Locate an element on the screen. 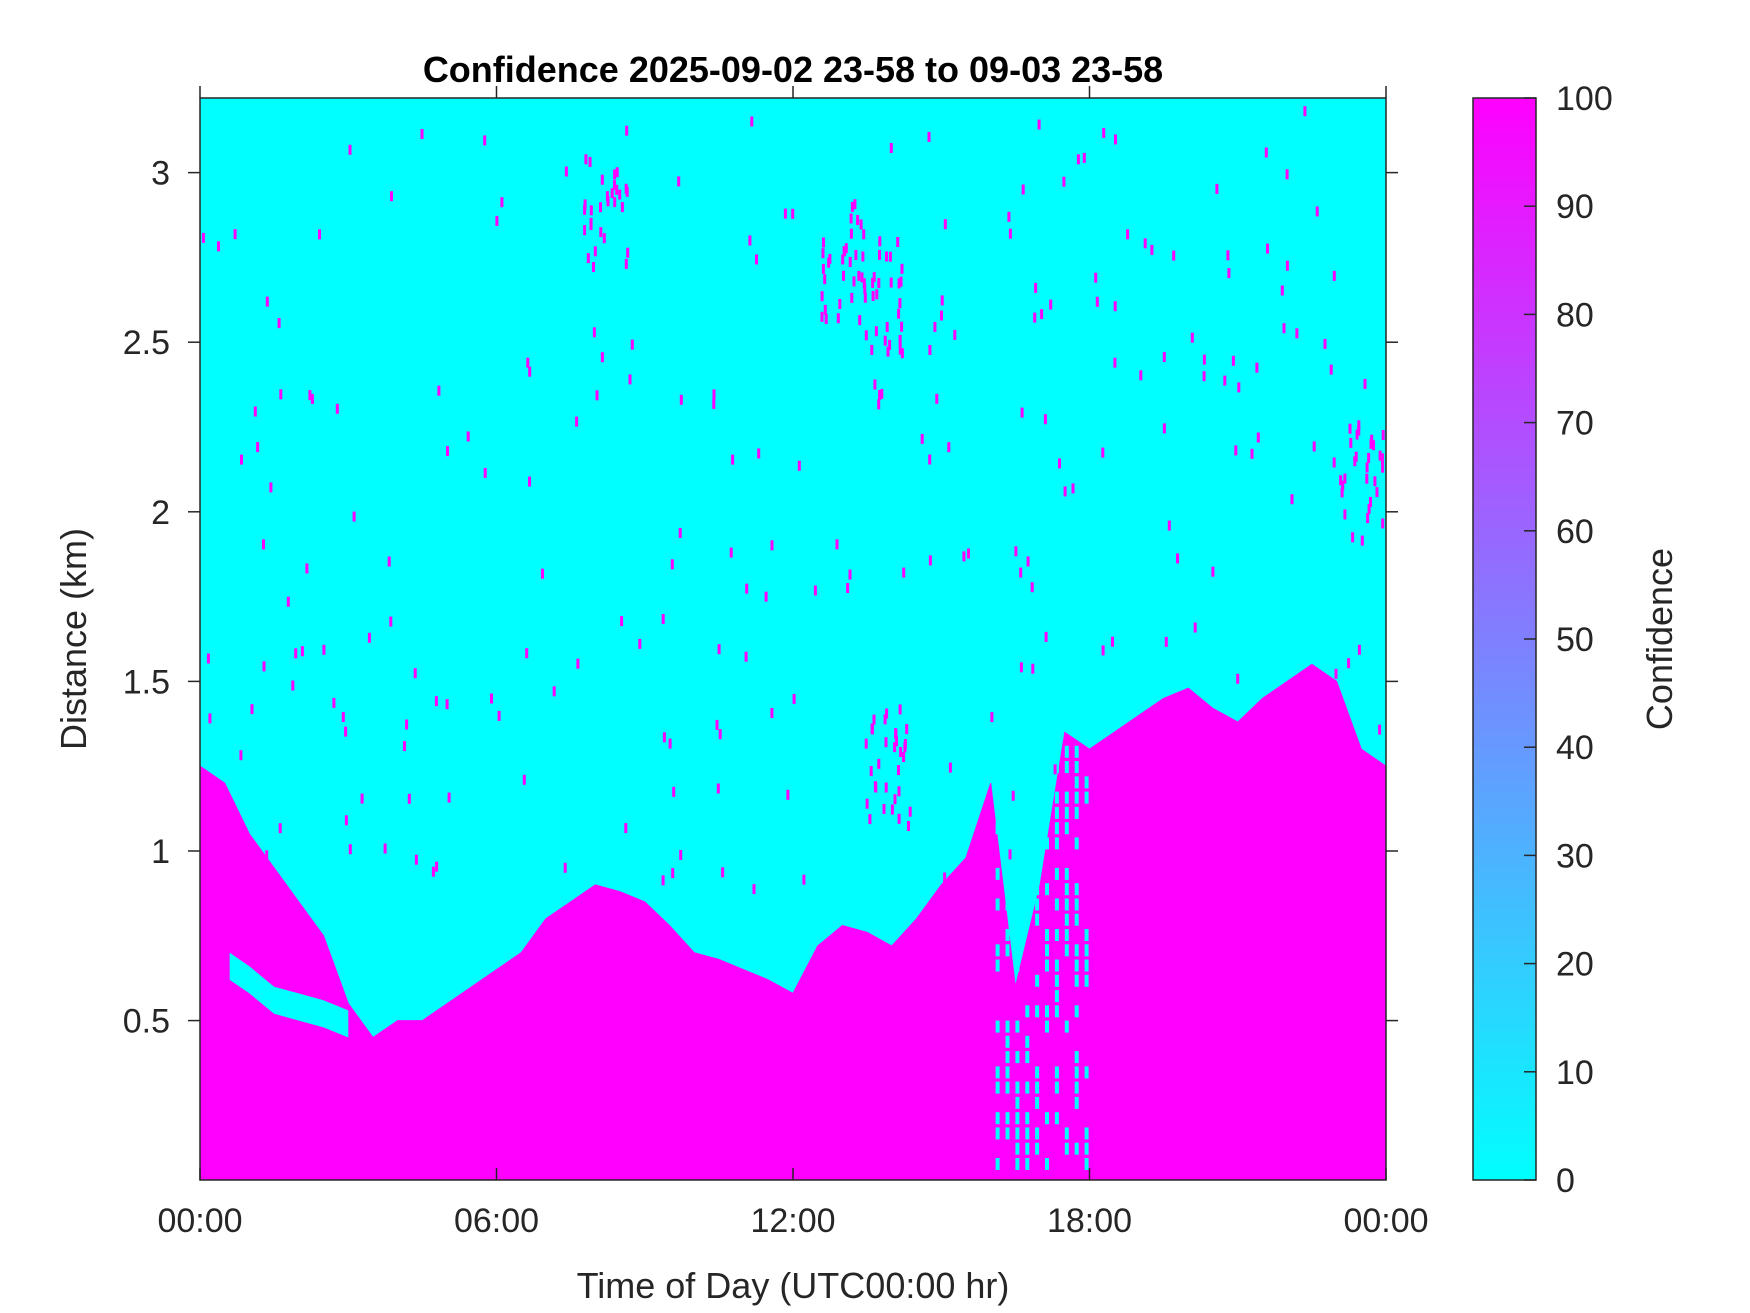 The image size is (1750, 1313). colorbar-ticks: 0 10 20 30 40 50 60 70 80 90 100 is located at coordinates (1568, 640).